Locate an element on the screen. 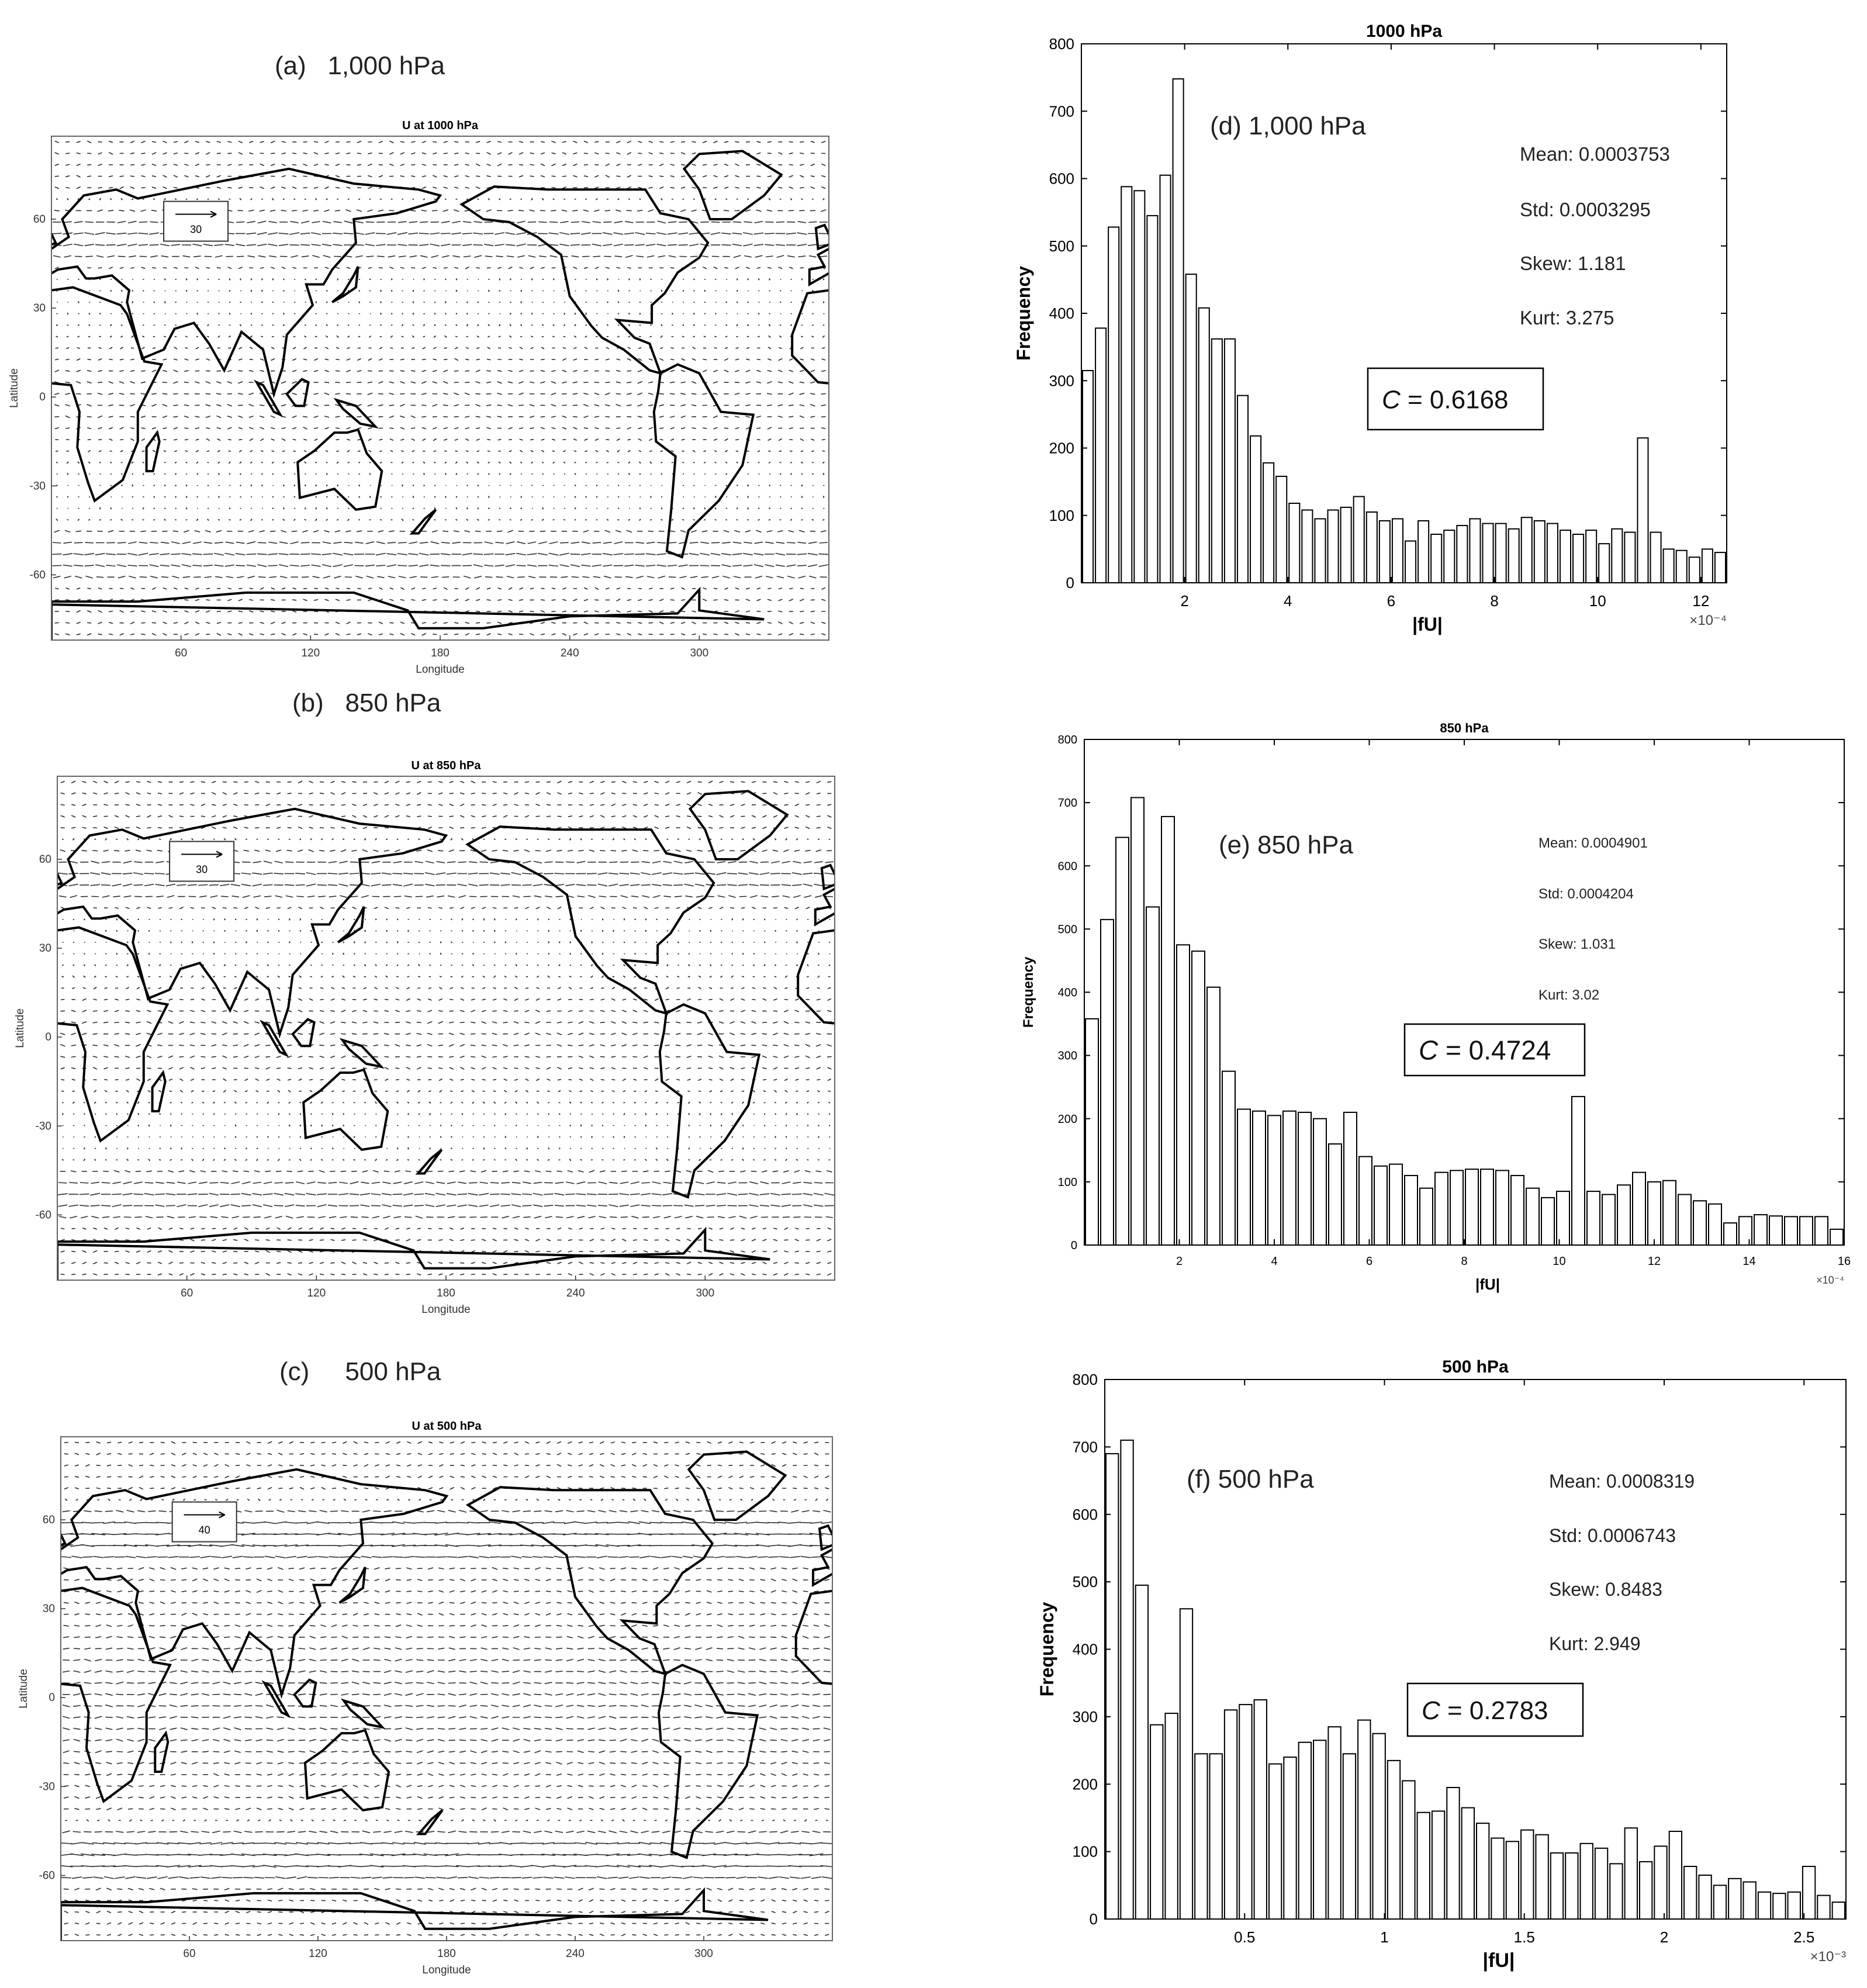 The height and width of the screenshot is (1988, 1867). x-axis-label: |fU| is located at coordinates (1488, 1284).